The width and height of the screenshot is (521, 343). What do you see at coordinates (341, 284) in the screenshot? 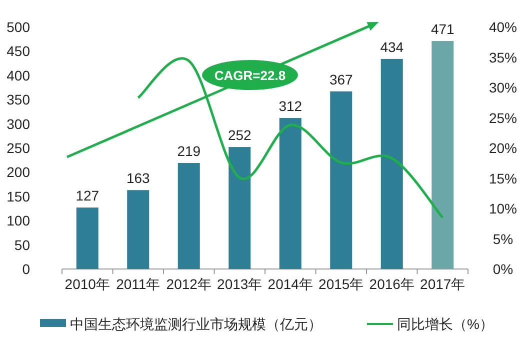
I see `x-tick-label: 2015年` at bounding box center [341, 284].